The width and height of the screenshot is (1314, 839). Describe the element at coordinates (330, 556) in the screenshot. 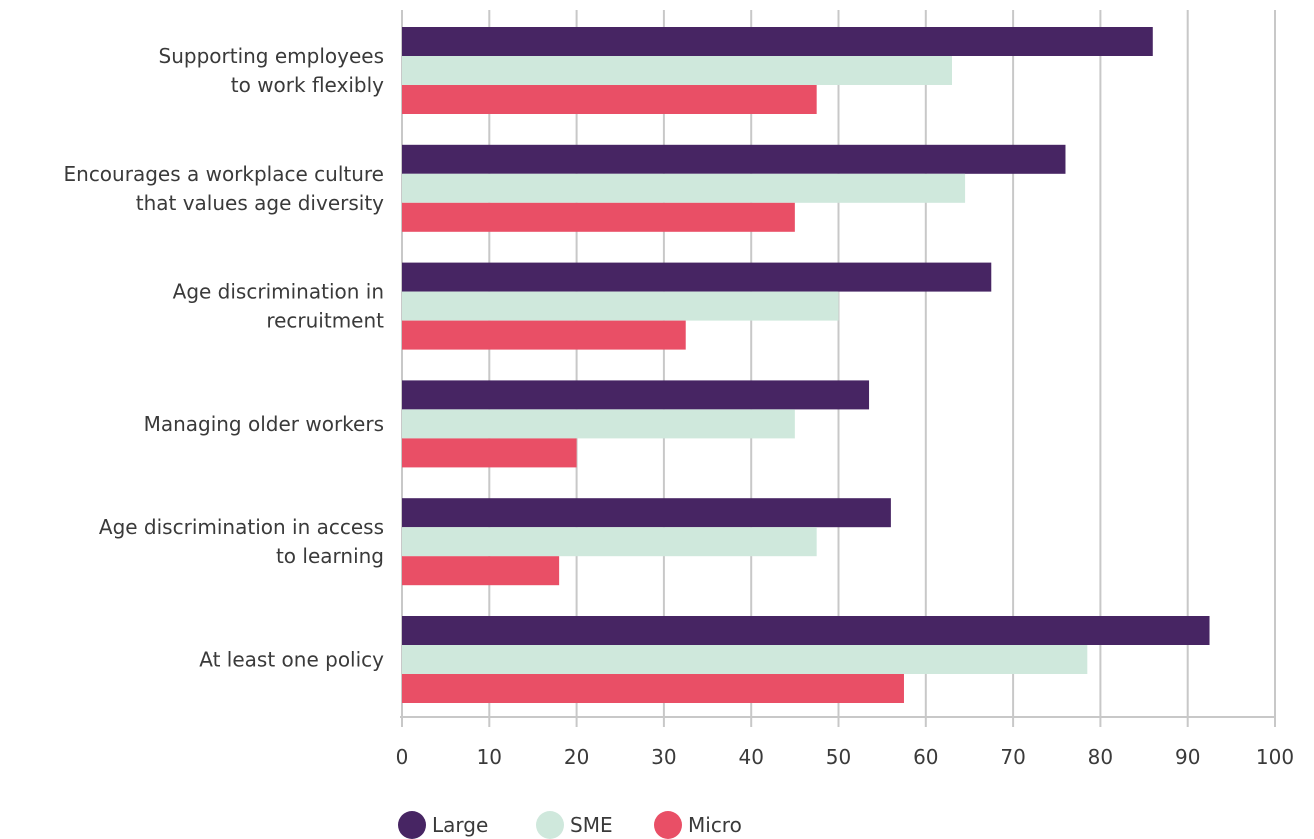

I see `category-label: to learning` at that location.